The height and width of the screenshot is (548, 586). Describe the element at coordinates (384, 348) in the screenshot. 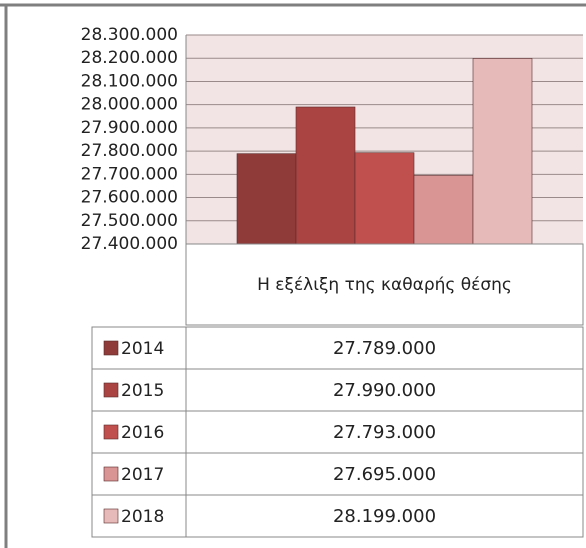

I see `value-label: 27.789.000` at that location.